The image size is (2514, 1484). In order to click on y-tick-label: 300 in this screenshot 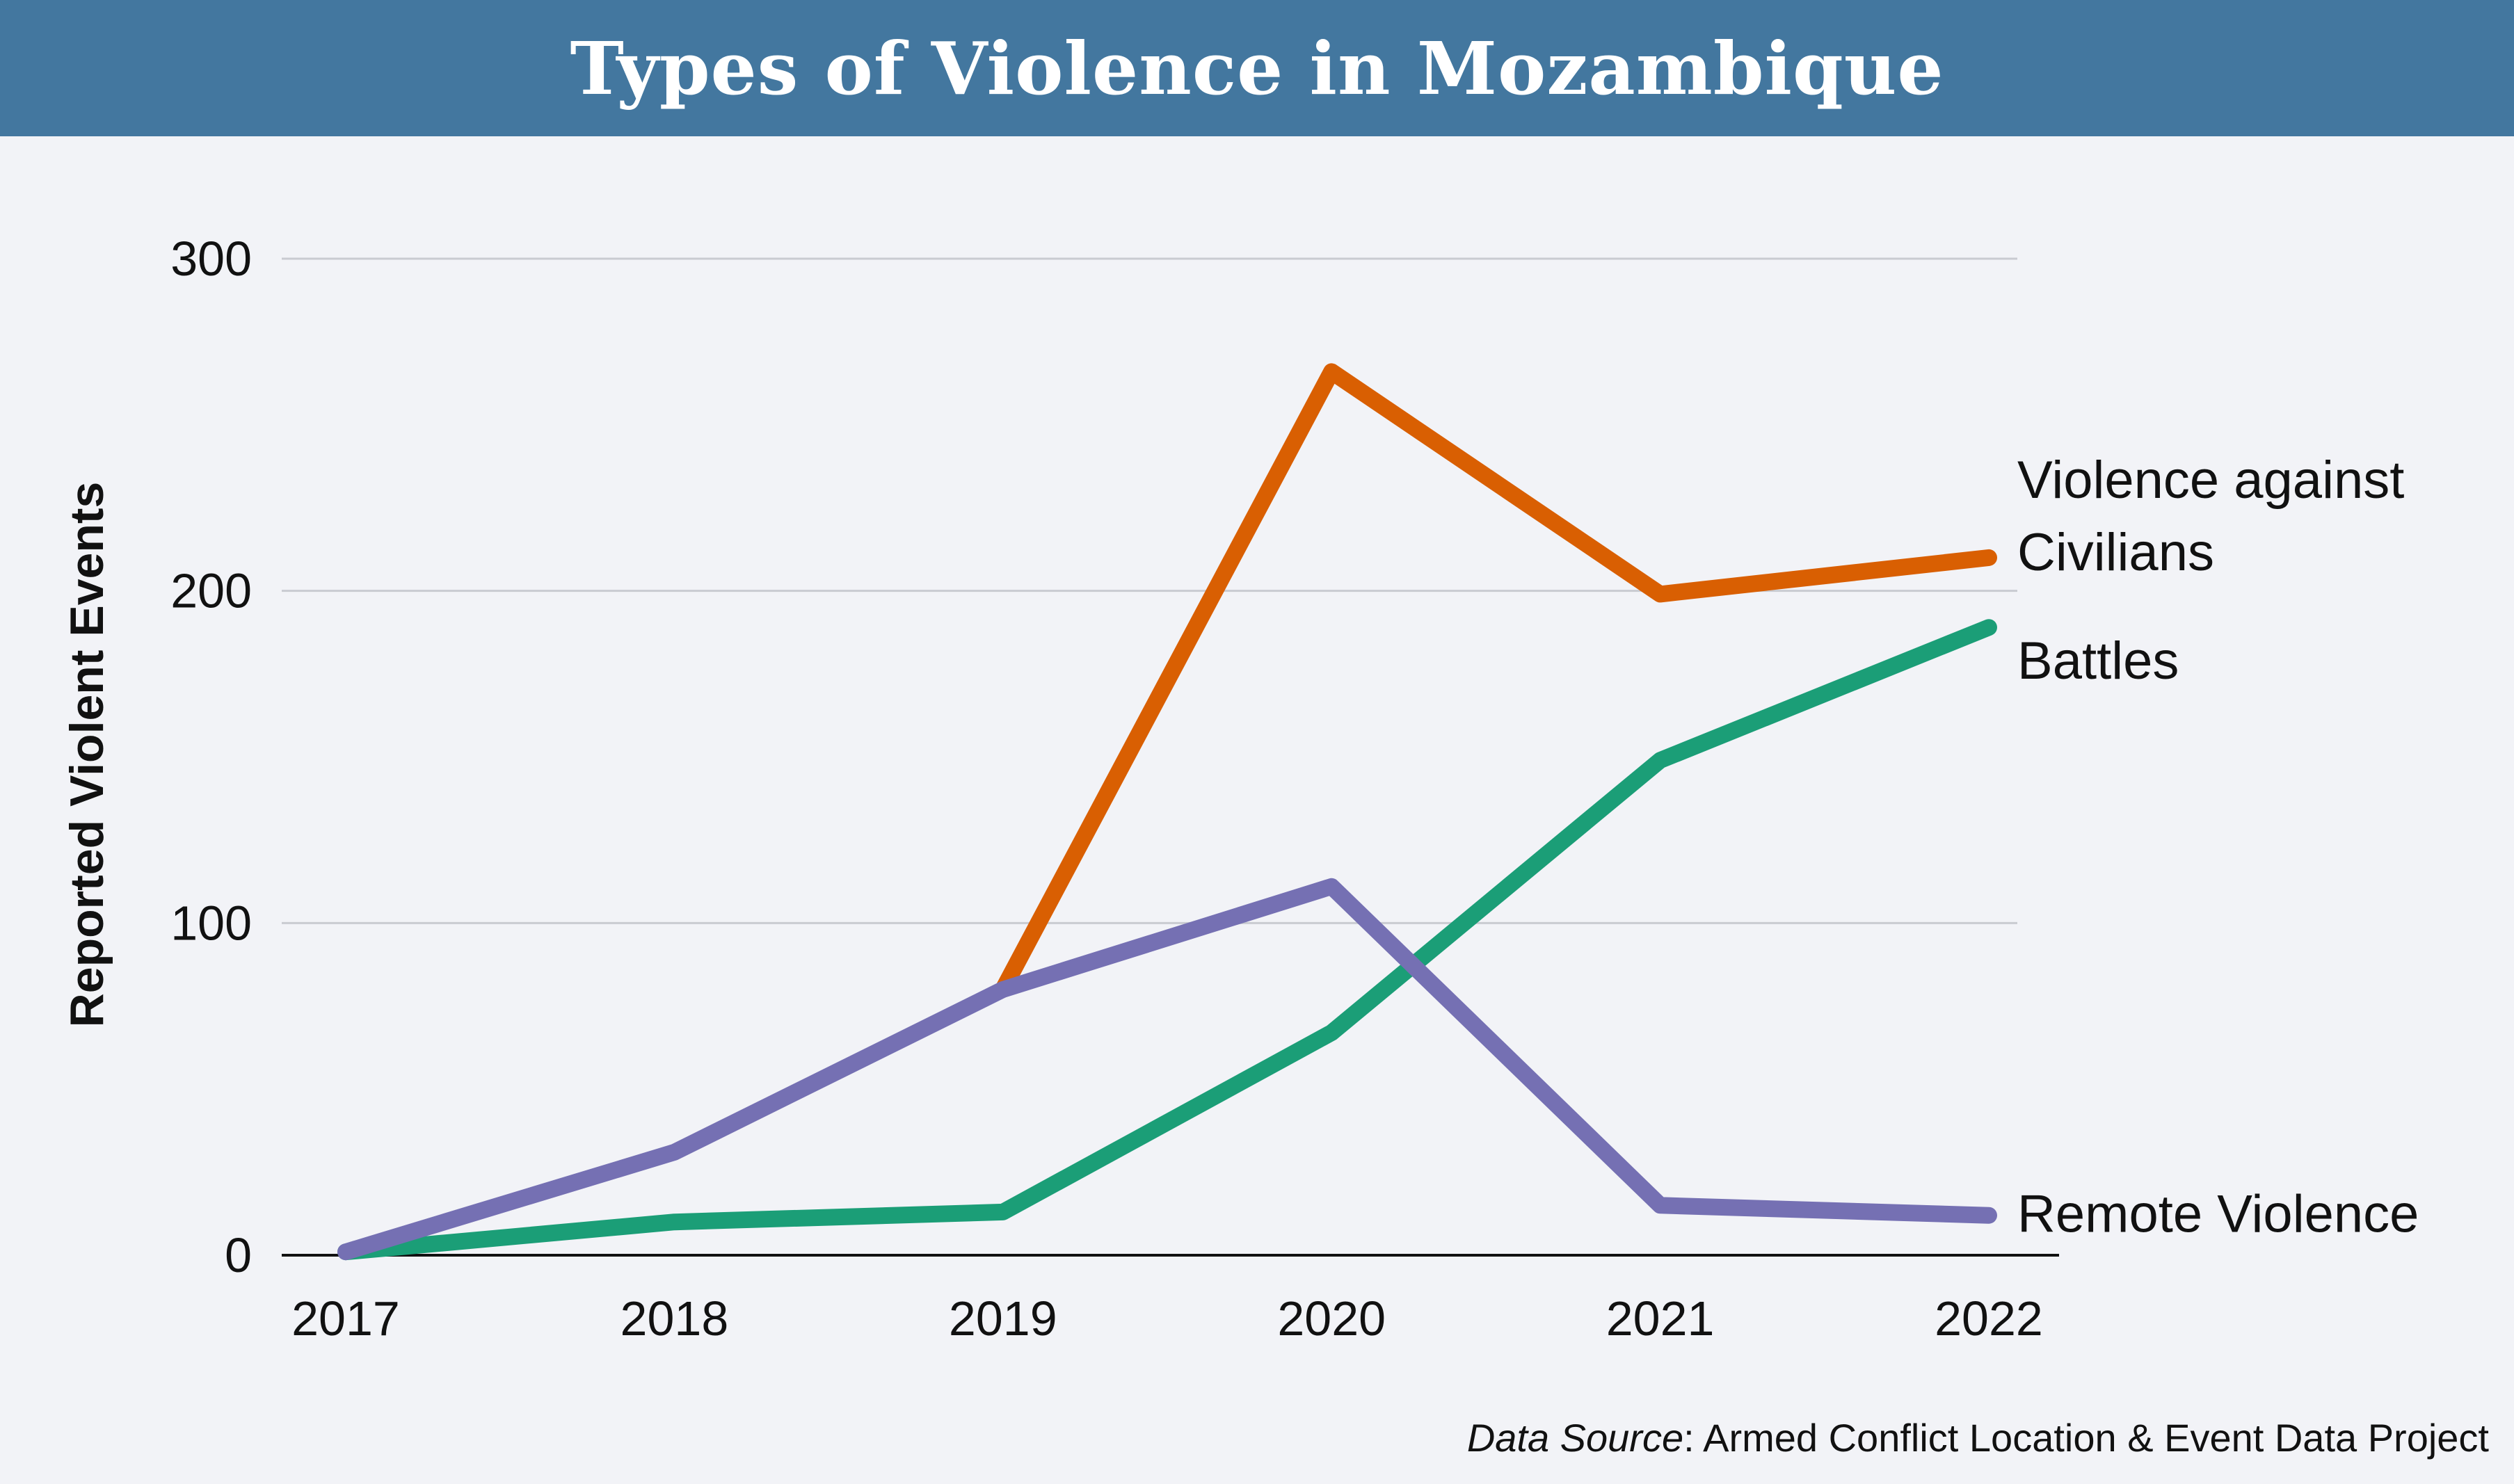, I will do `click(211, 259)`.